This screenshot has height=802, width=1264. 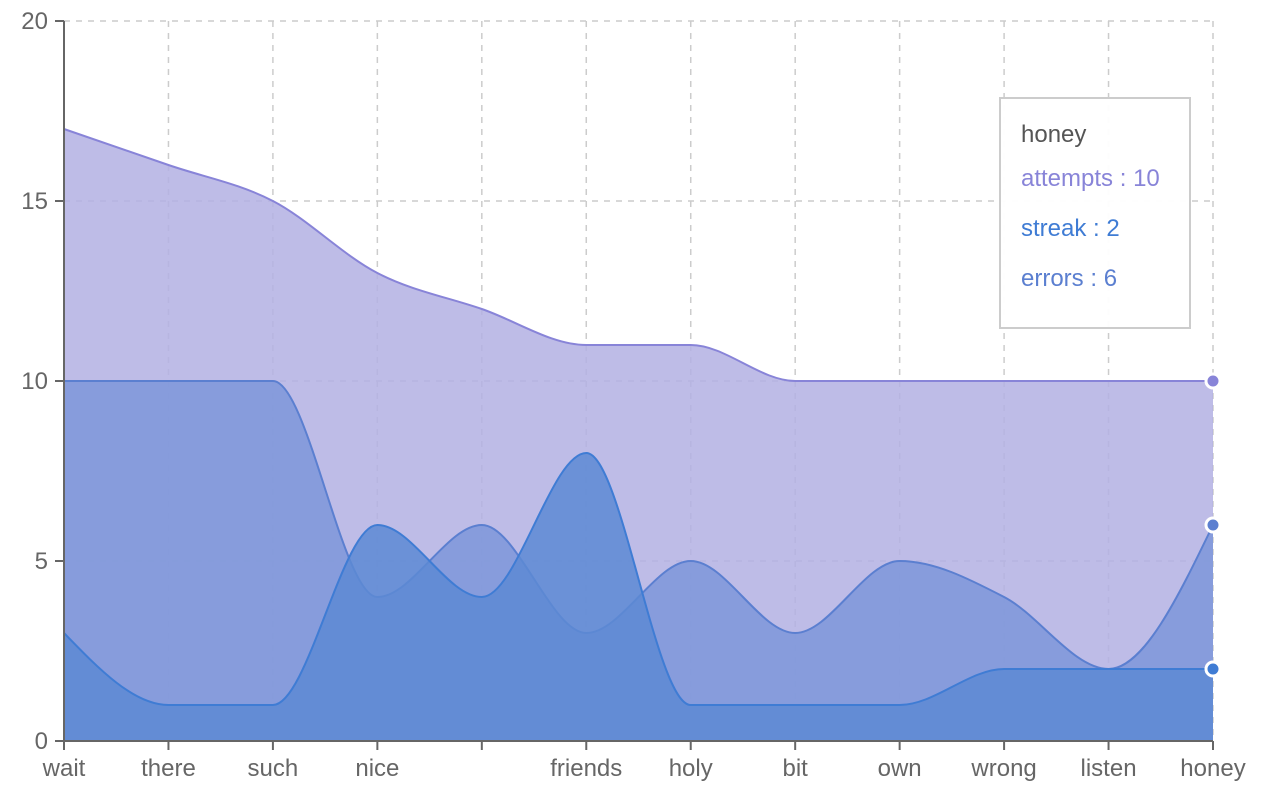 What do you see at coordinates (1213, 381) in the screenshot?
I see `active-dot-attempts` at bounding box center [1213, 381].